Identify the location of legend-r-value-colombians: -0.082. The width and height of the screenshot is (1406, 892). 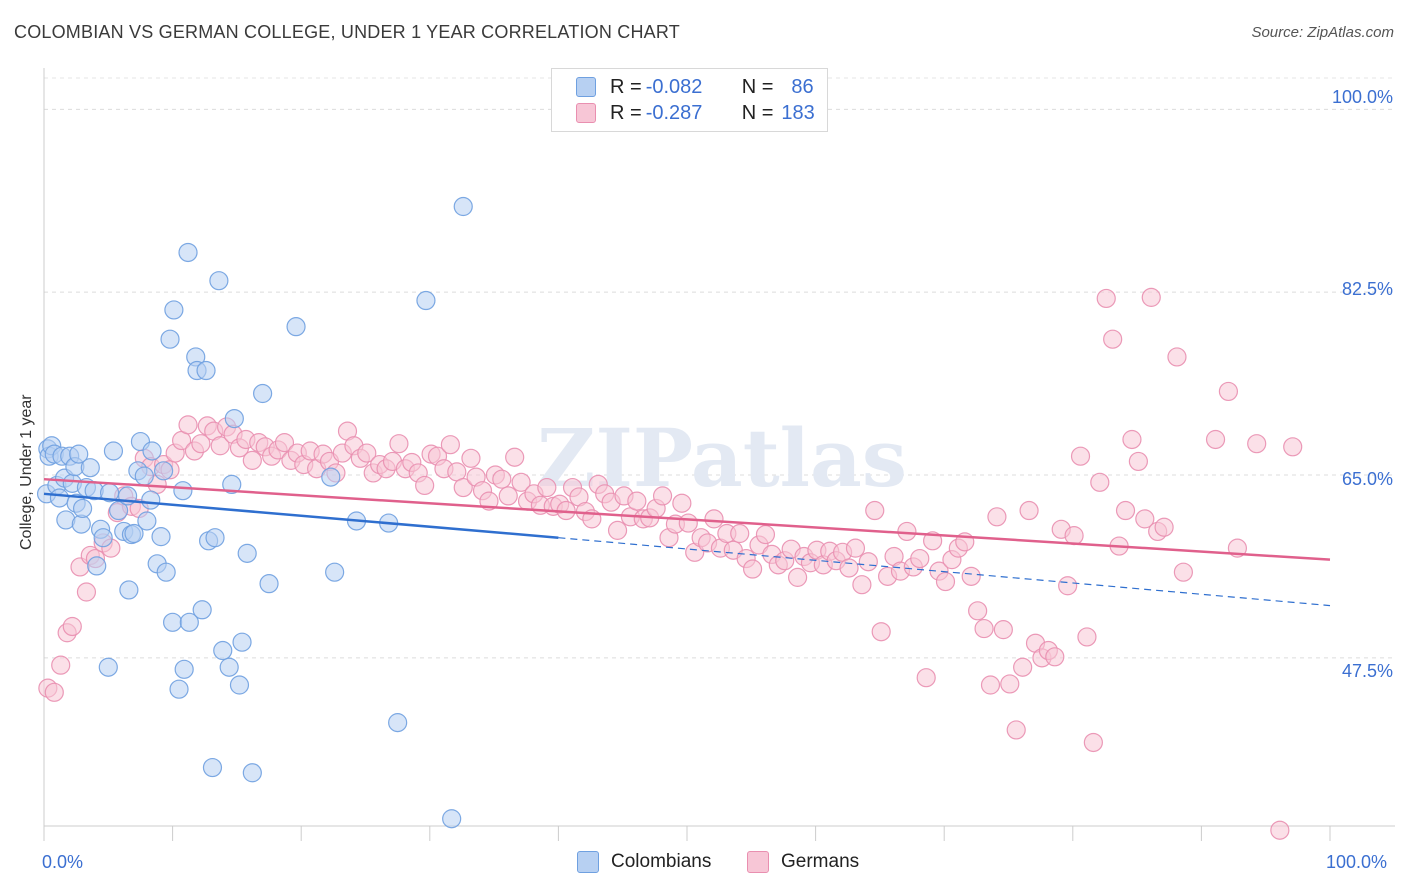
(674, 86).